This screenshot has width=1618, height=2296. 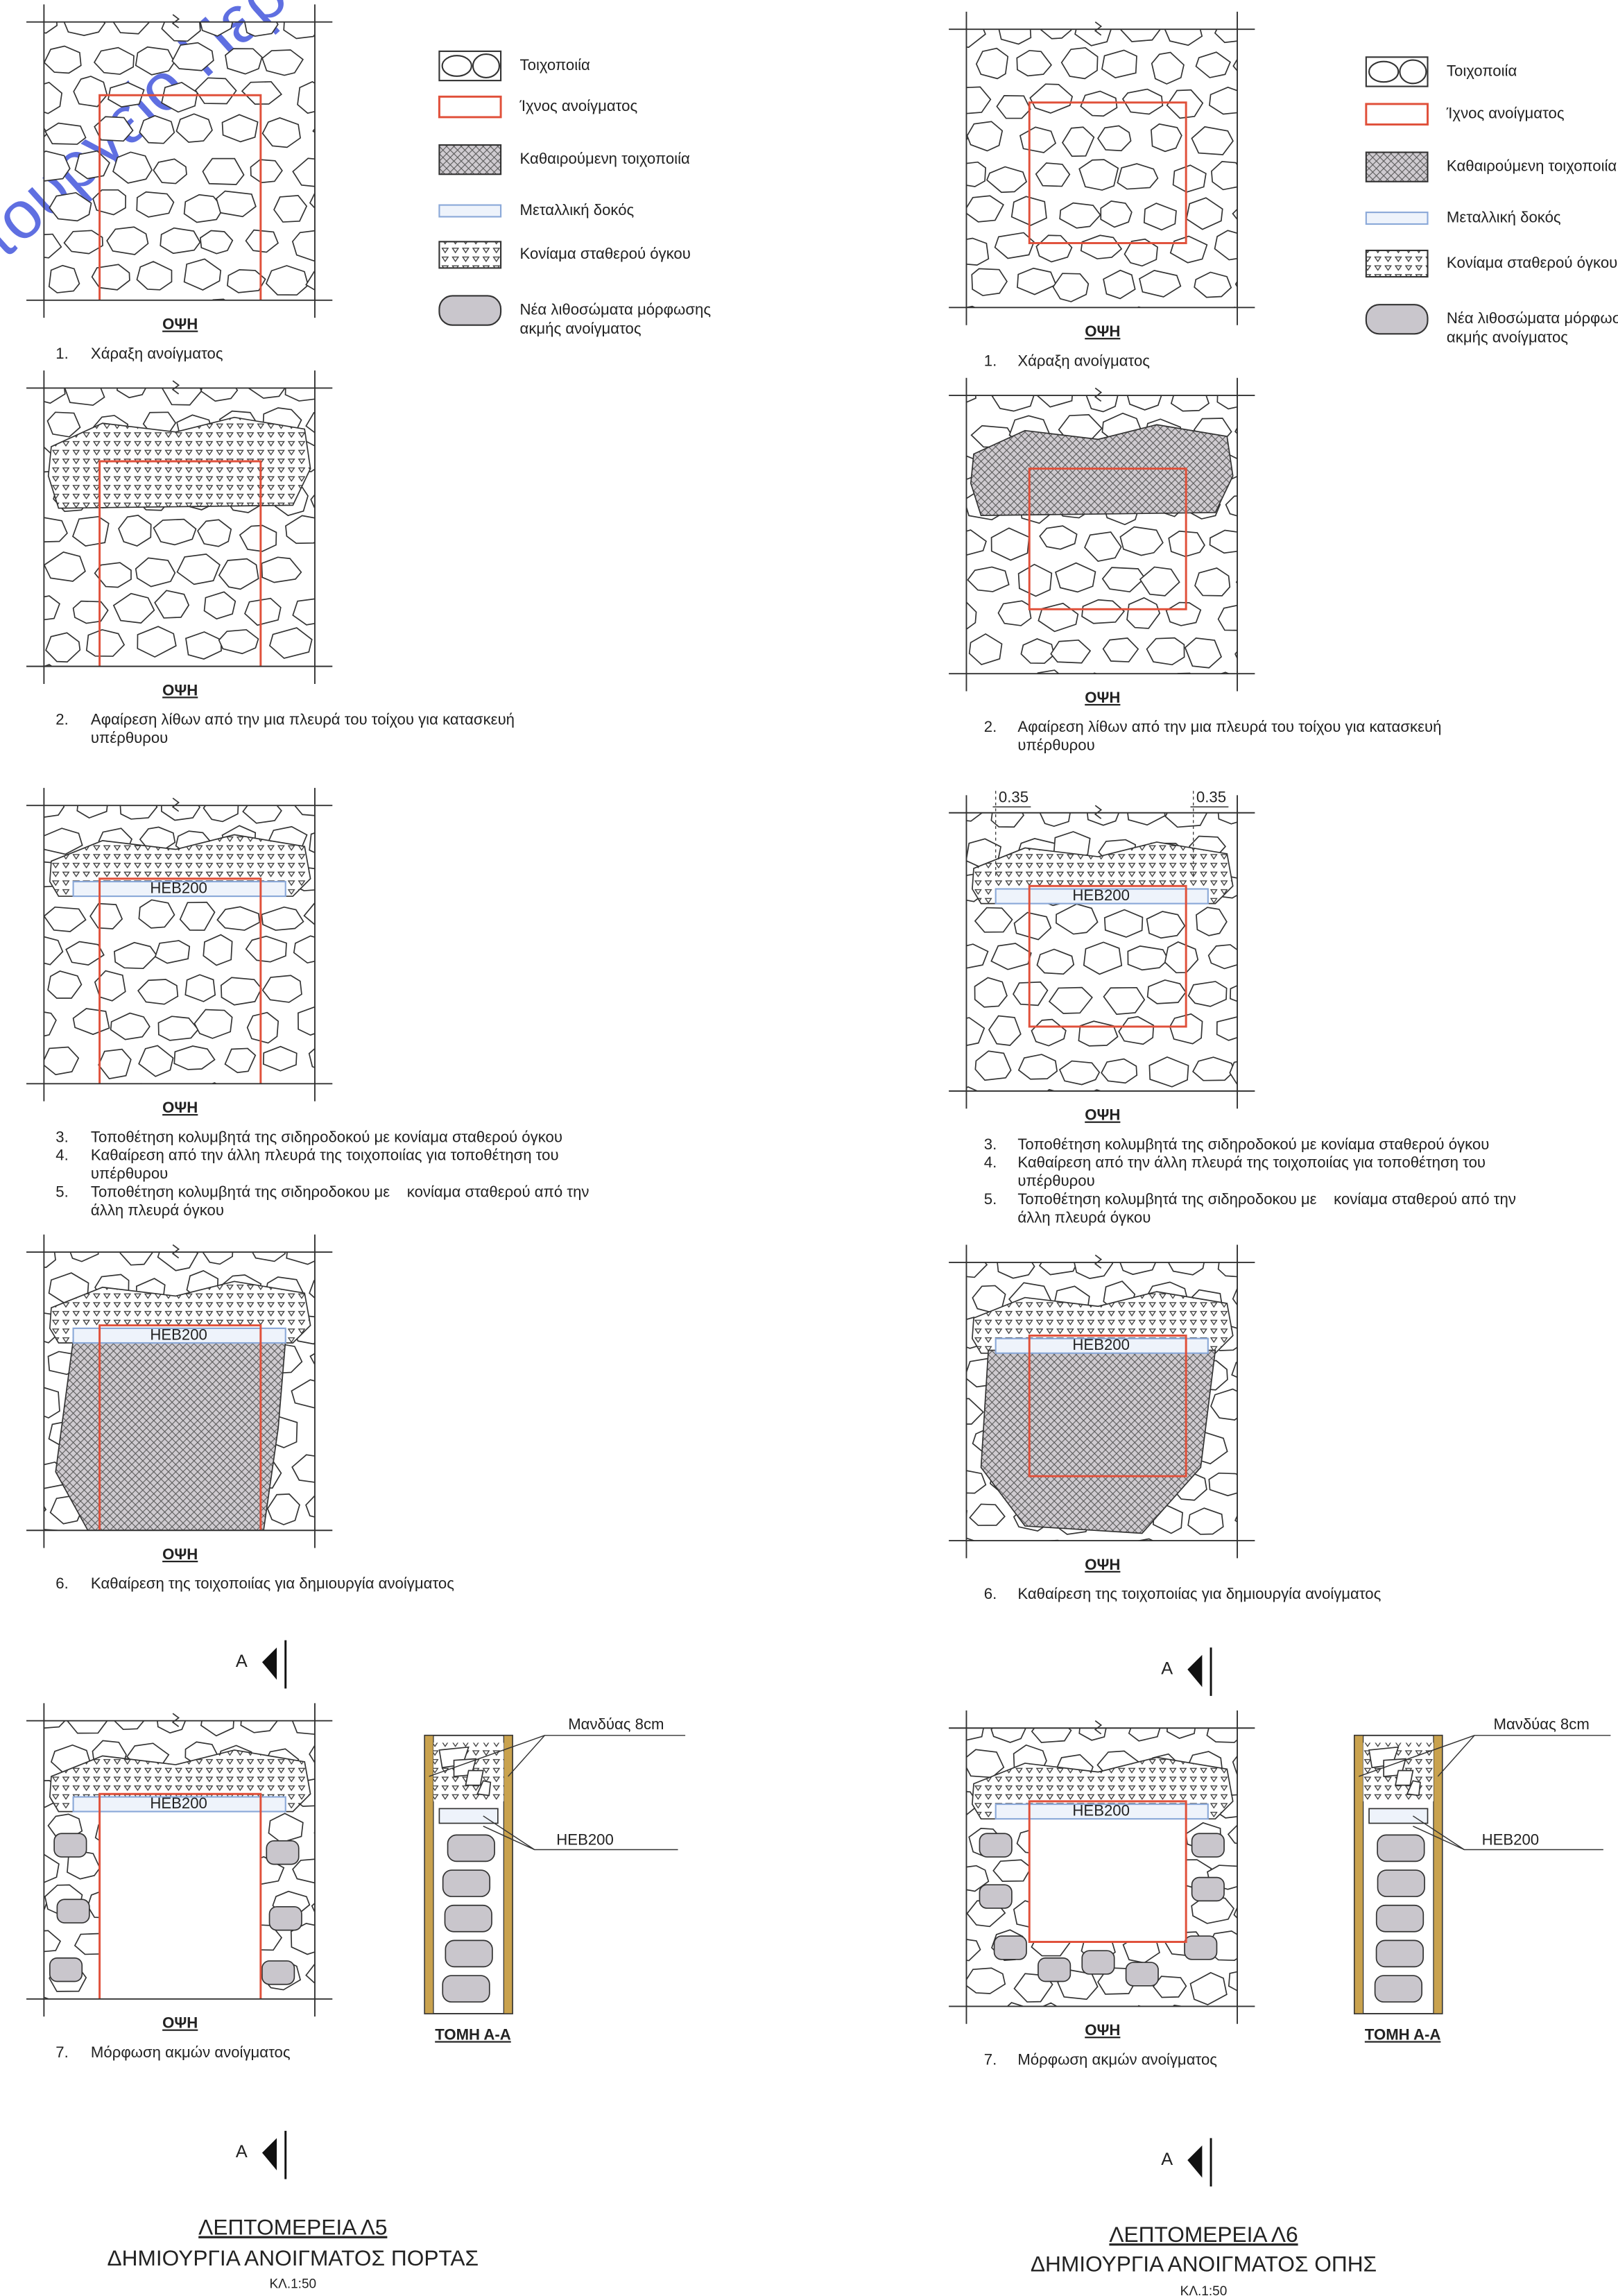 What do you see at coordinates (605, 158) in the screenshot?
I see `legend-label: Καθαιρούμενη τοιχοποιία` at bounding box center [605, 158].